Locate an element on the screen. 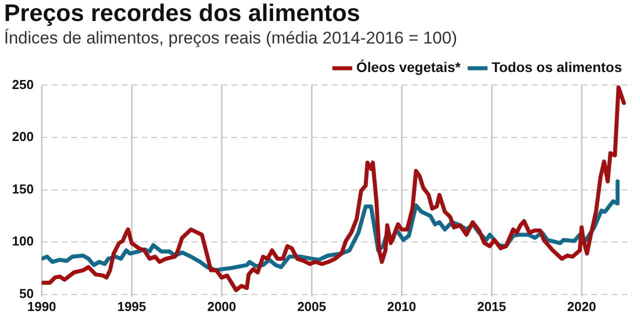 The height and width of the screenshot is (320, 640). chart-subtitle: Índices de alimentos, preços reais (média 2014-2016 = 100) is located at coordinates (231, 38).